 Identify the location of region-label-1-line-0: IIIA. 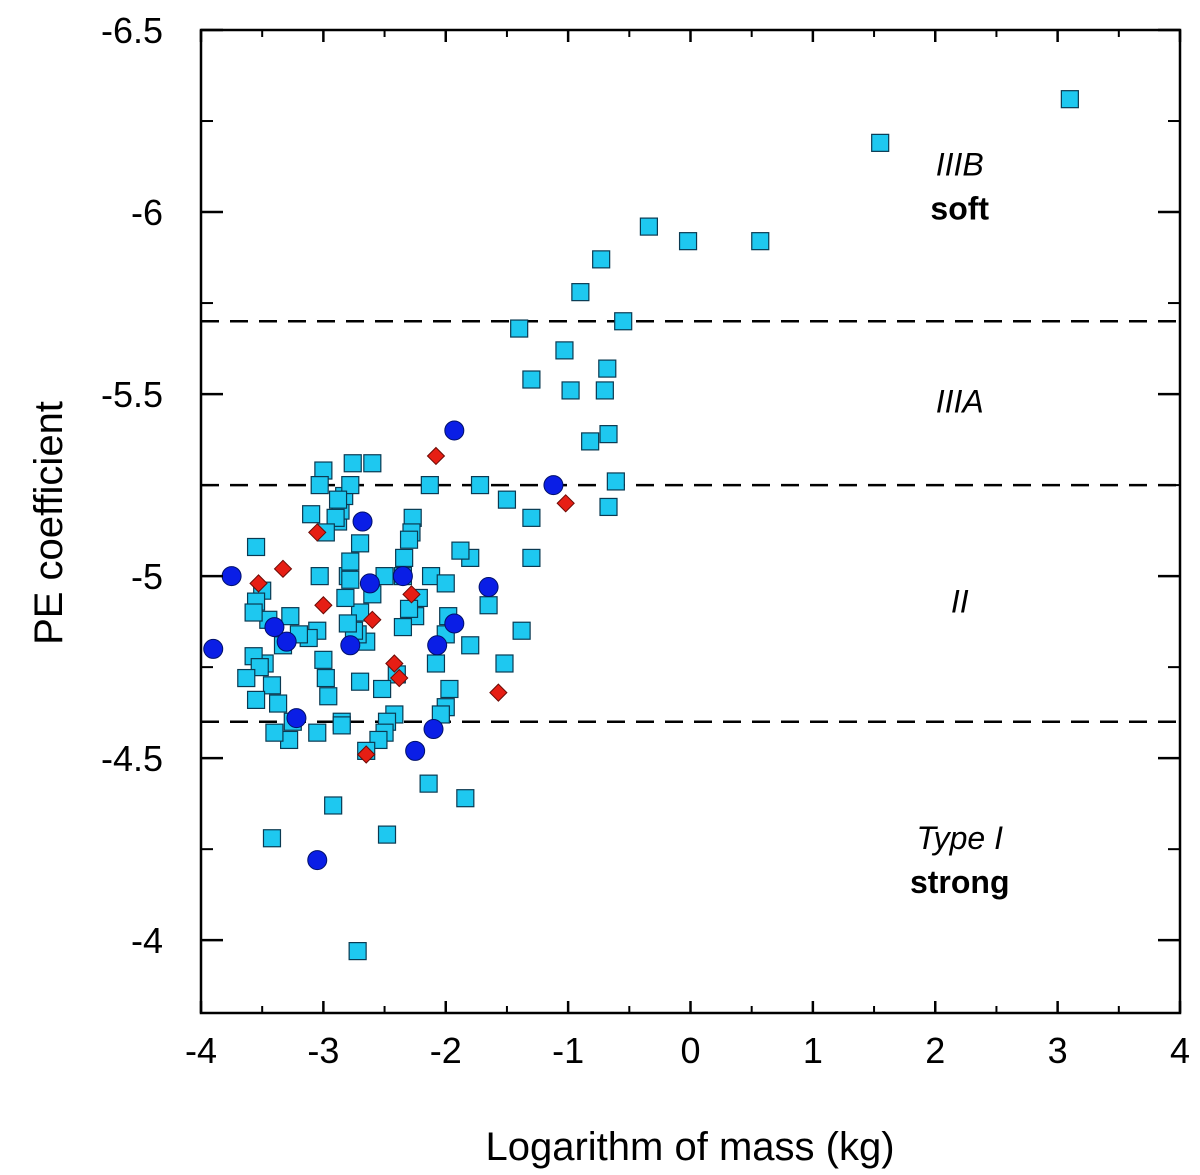
(960, 401).